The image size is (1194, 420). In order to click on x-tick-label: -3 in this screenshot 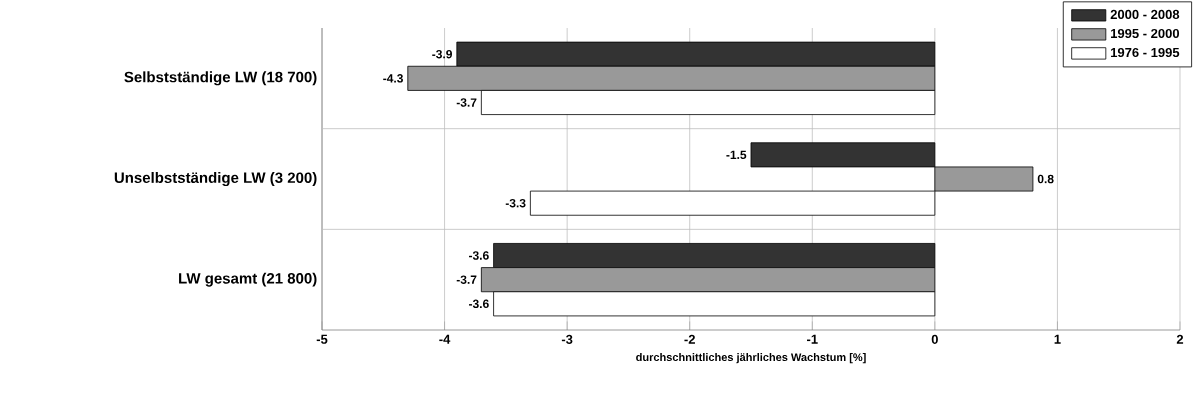, I will do `click(567, 339)`.